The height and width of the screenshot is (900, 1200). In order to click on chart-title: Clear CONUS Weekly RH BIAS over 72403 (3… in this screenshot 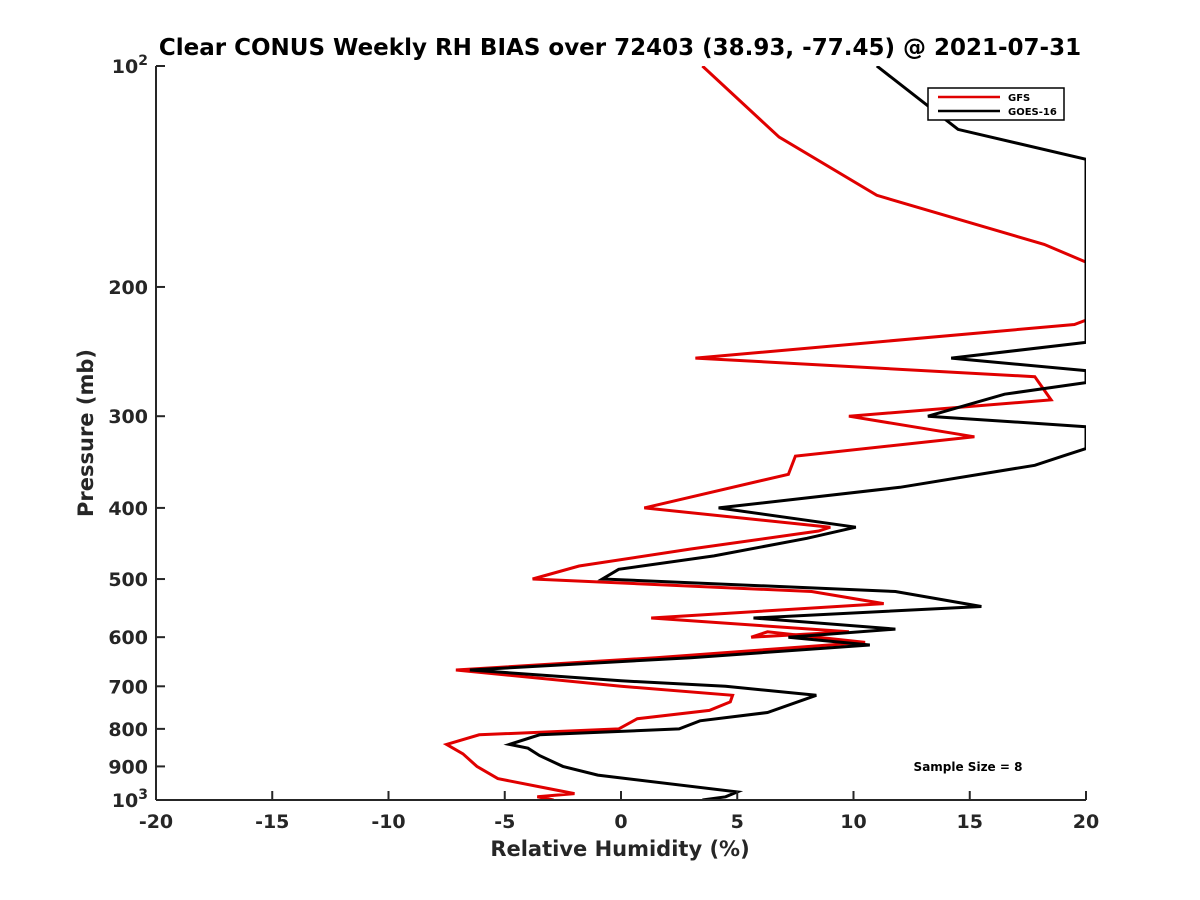, I will do `click(620, 48)`.